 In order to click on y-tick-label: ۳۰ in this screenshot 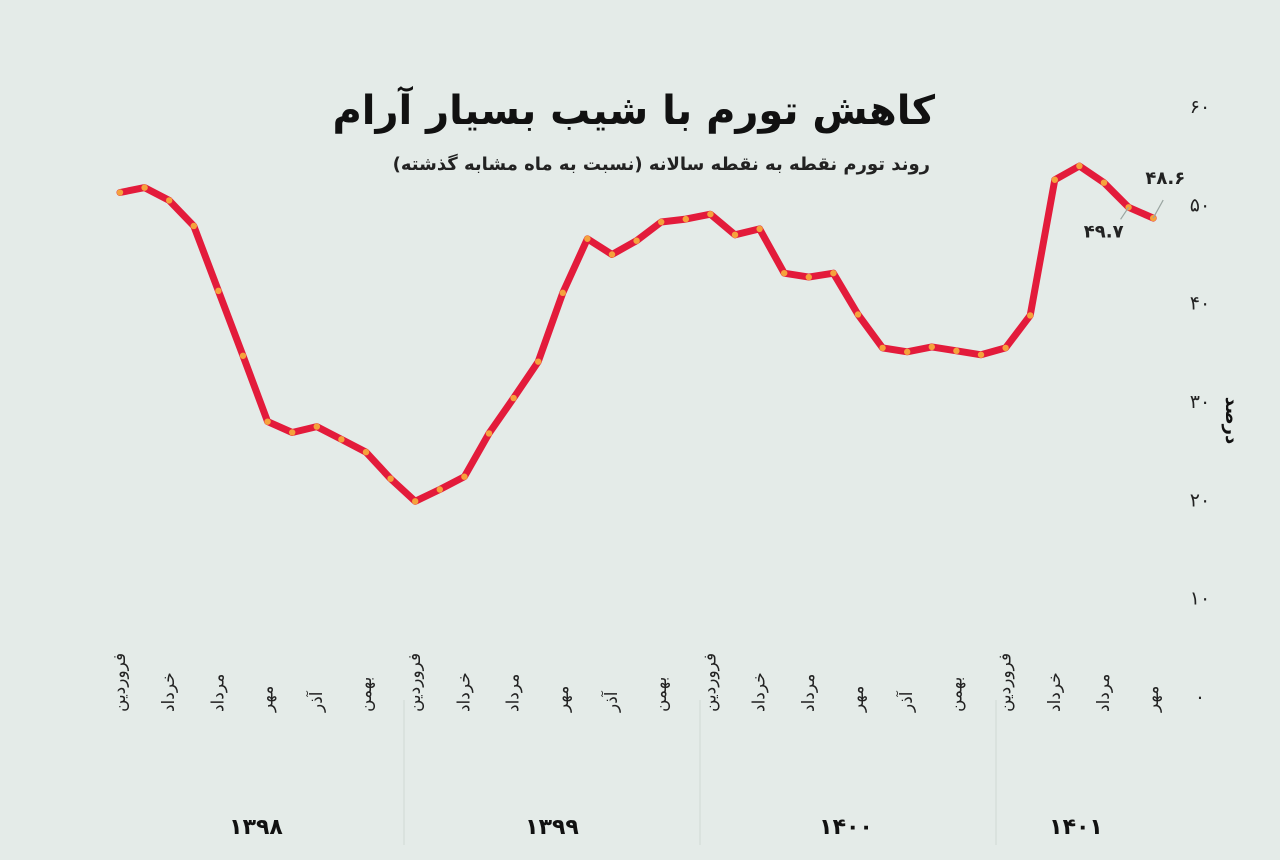, I will do `click(1200, 402)`.